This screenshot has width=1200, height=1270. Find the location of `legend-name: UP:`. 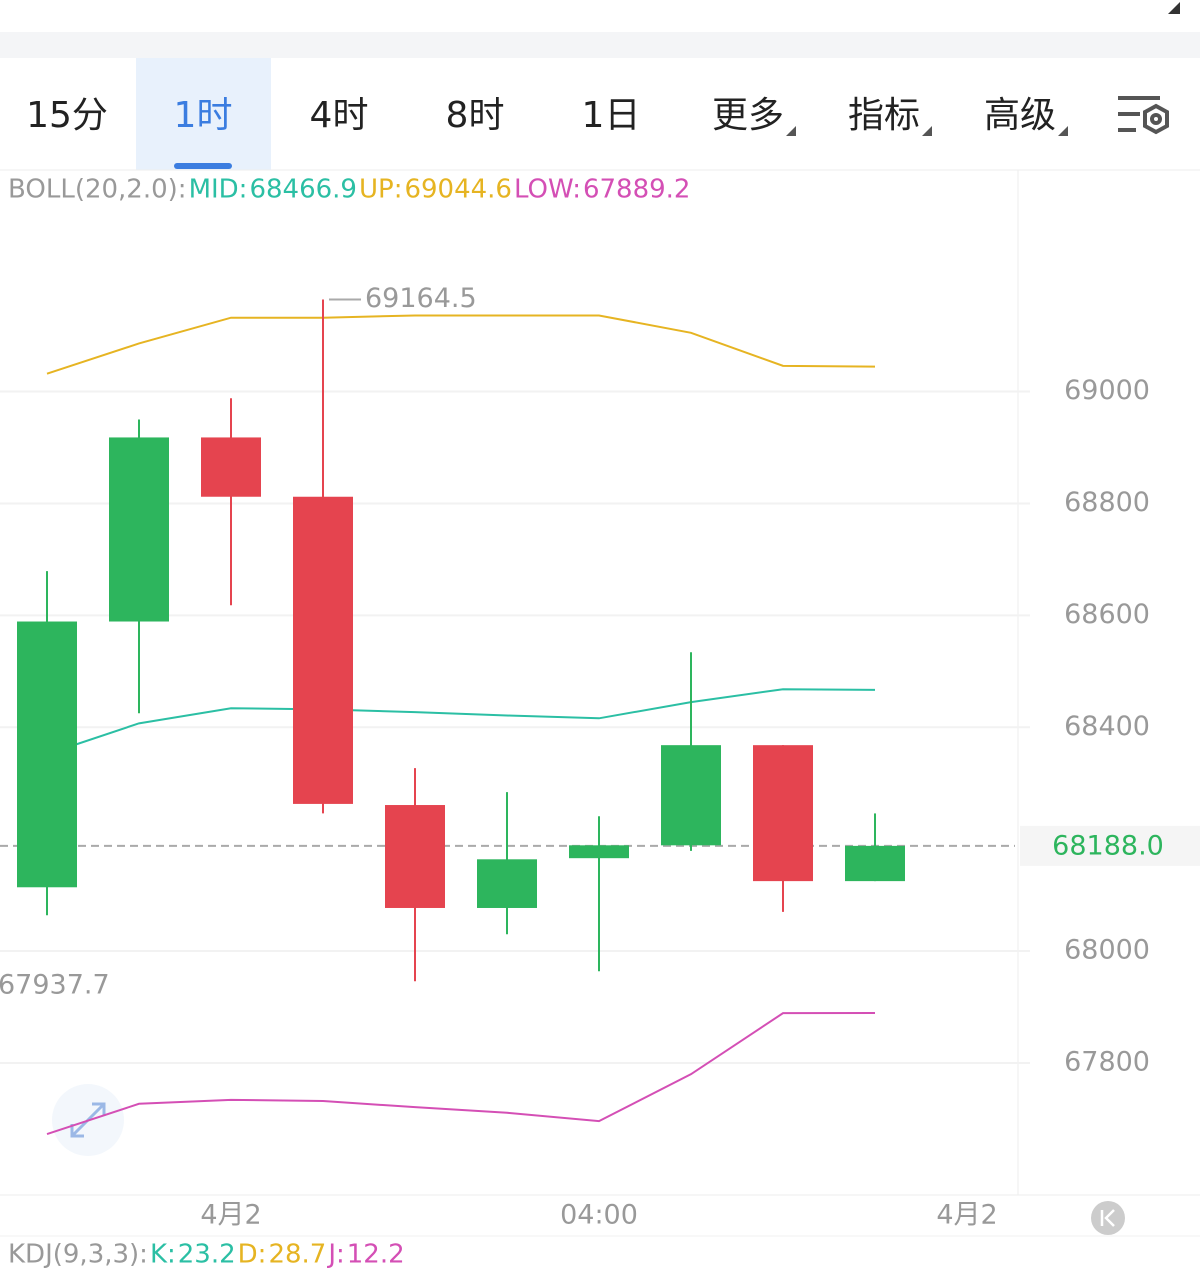

legend-name: UP: is located at coordinates (380, 190).